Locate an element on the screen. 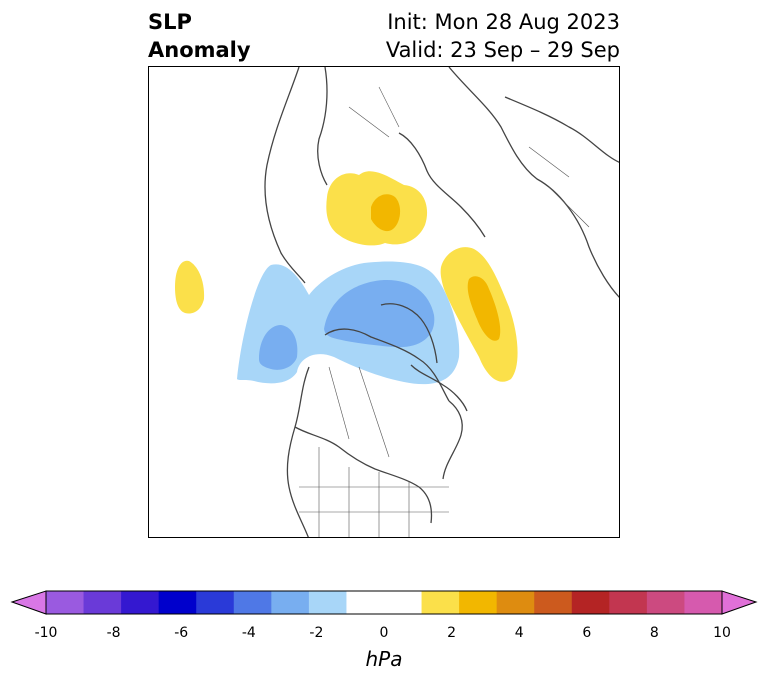  valid-range: Valid: 23 Sep – 29 Sep is located at coordinates (502, 50).